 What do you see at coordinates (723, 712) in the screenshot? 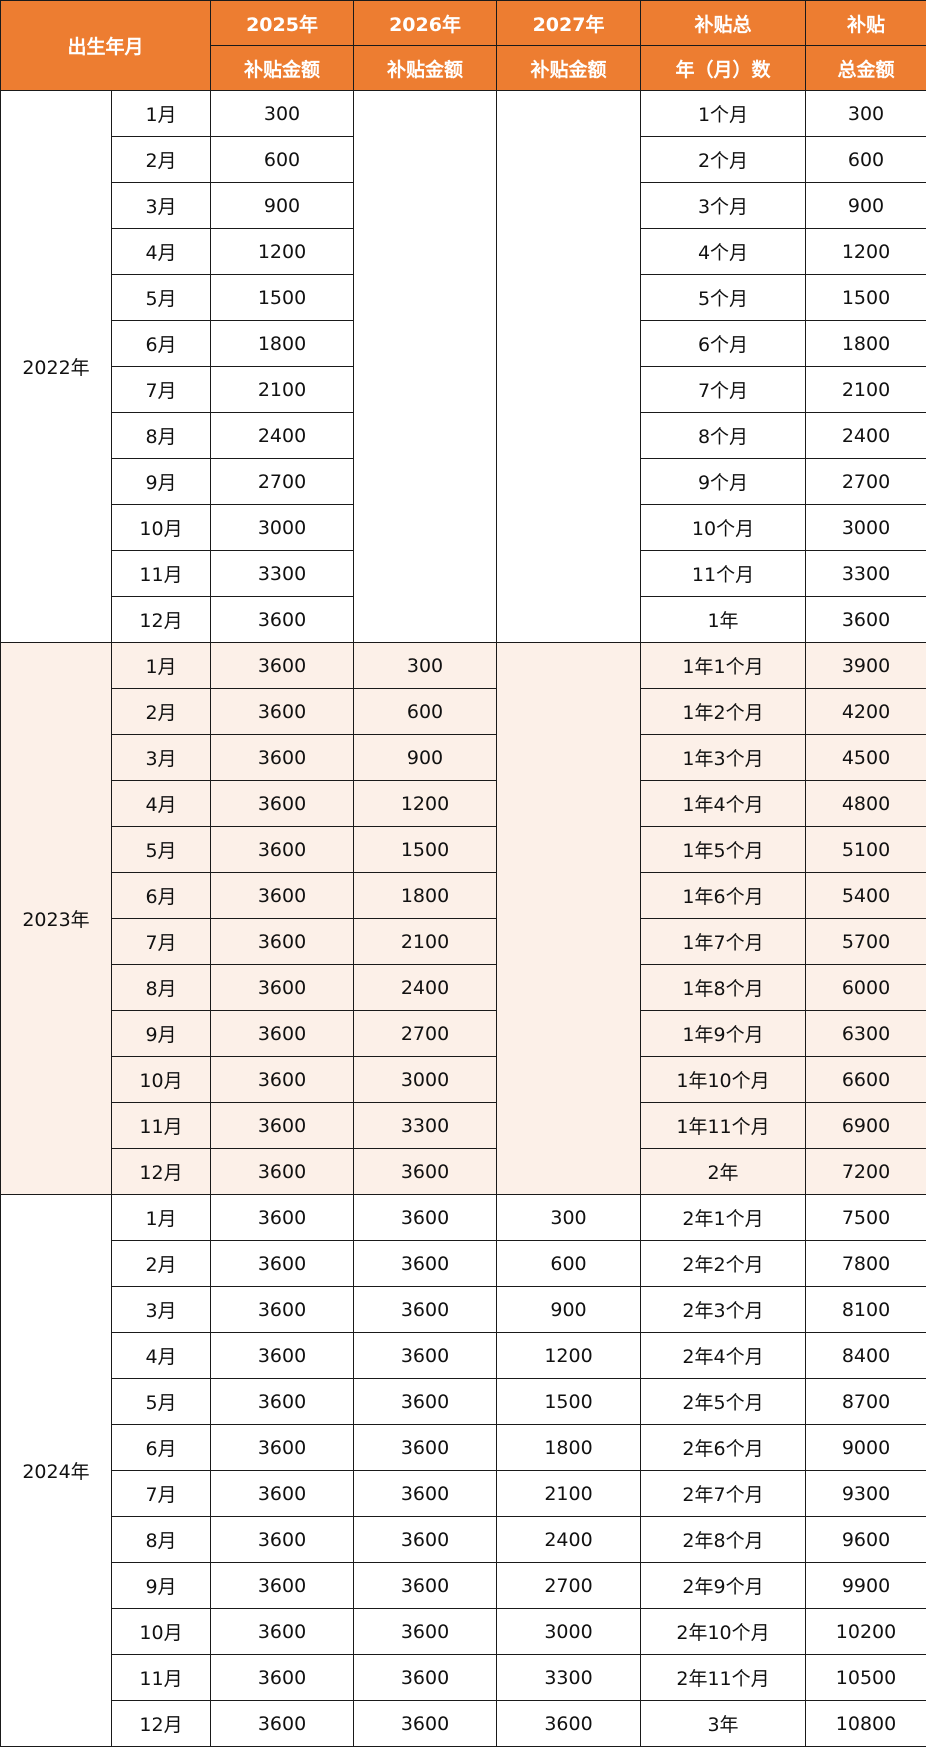
I see `duration-cell: 1年2个月` at bounding box center [723, 712].